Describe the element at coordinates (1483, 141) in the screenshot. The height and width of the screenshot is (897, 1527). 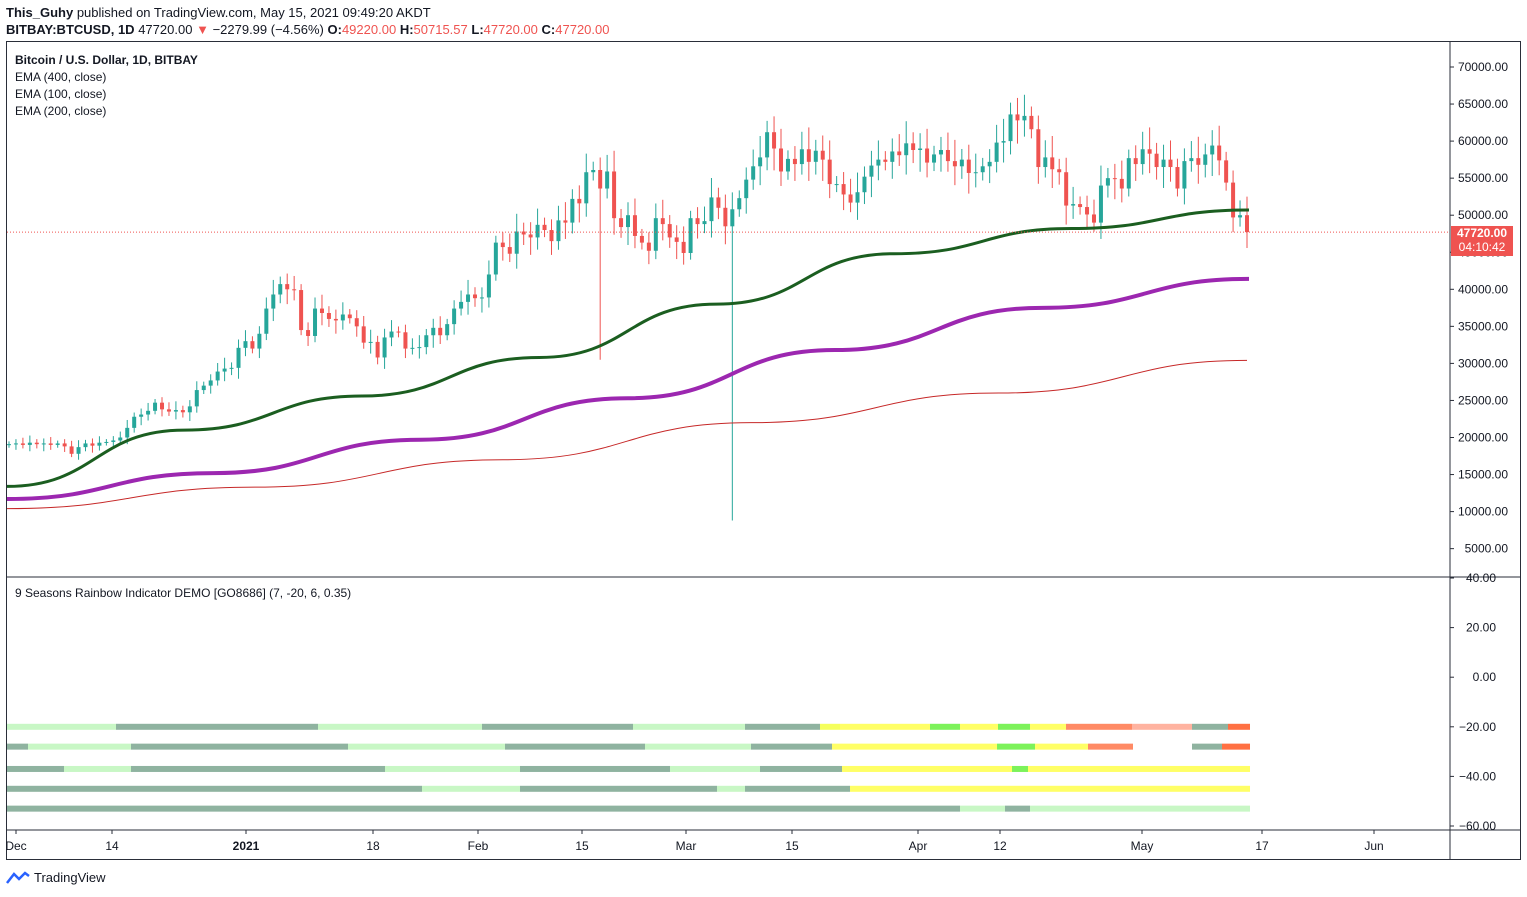
I see `y-tick-label: 60000.00` at that location.